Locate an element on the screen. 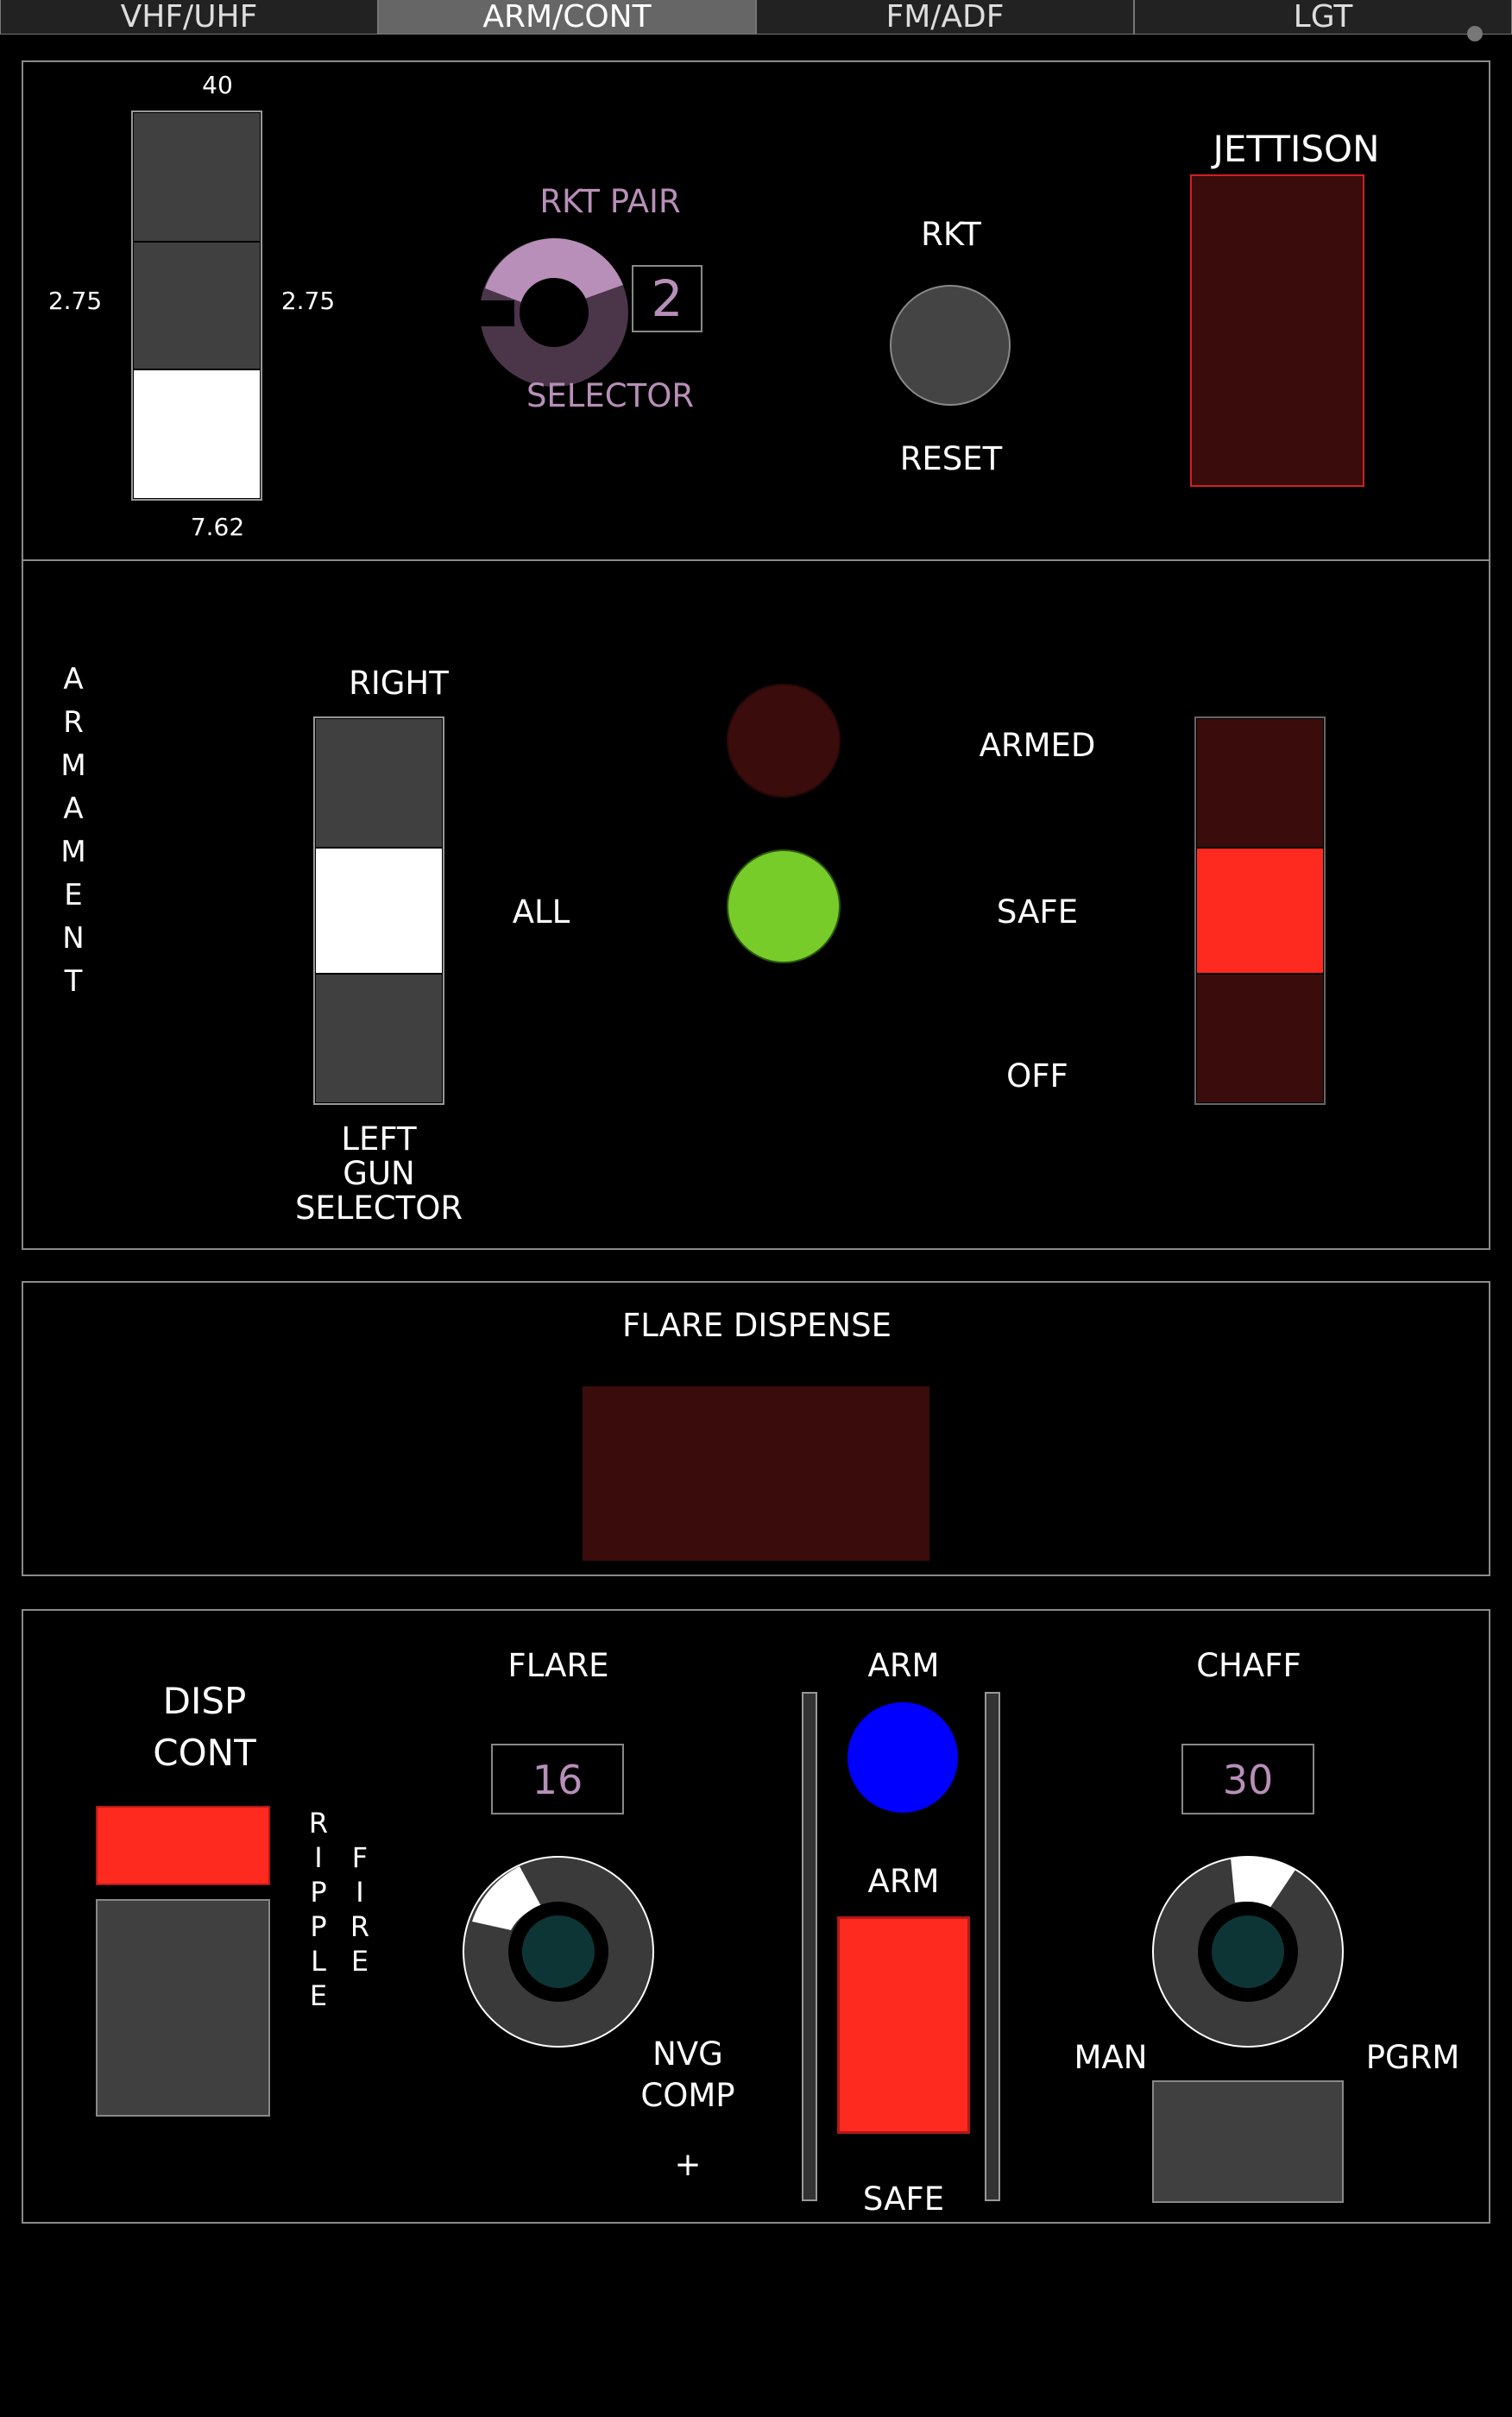 The width and height of the screenshot is (1512, 2417). disp-cont-label-2: CONT is located at coordinates (204, 1753).